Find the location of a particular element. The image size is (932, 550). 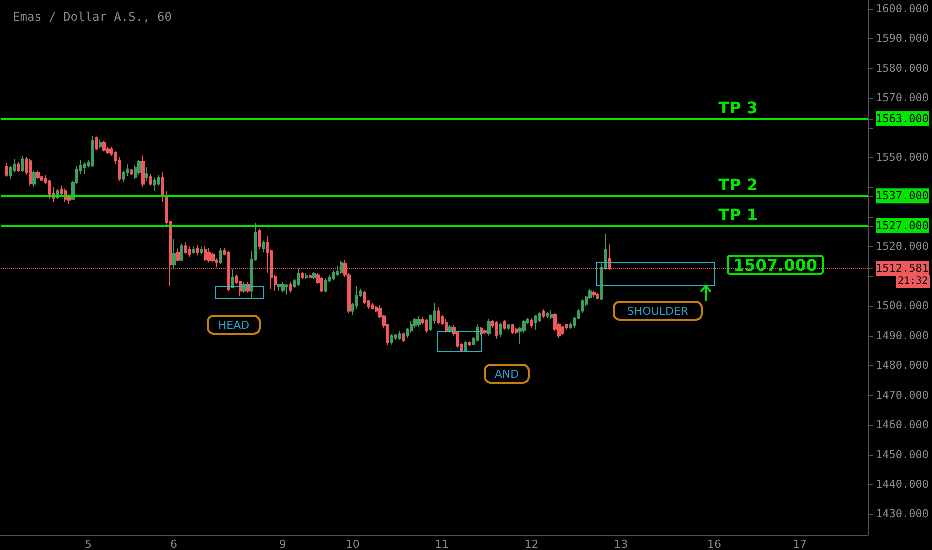

y-tick-label: 1550.000 is located at coordinates (903, 157).